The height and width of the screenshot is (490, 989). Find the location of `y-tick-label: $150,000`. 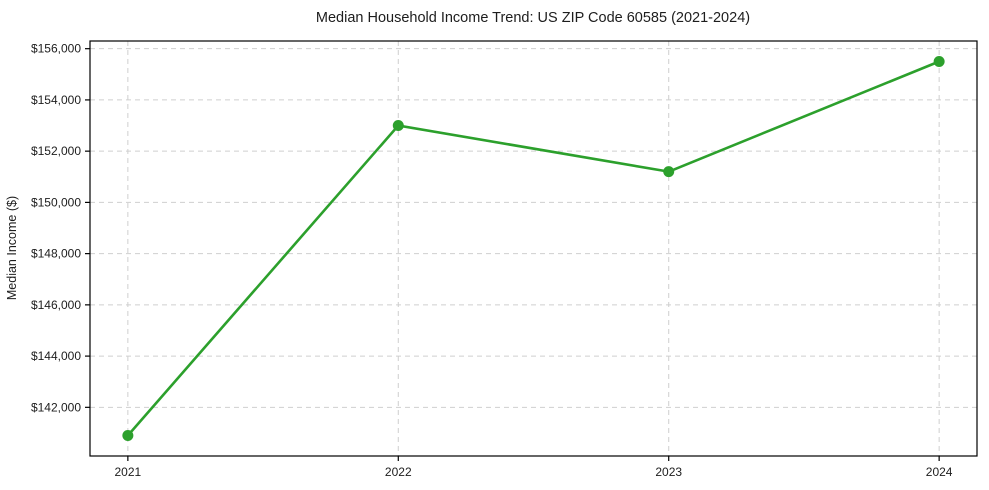

y-tick-label: $150,000 is located at coordinates (56, 202).